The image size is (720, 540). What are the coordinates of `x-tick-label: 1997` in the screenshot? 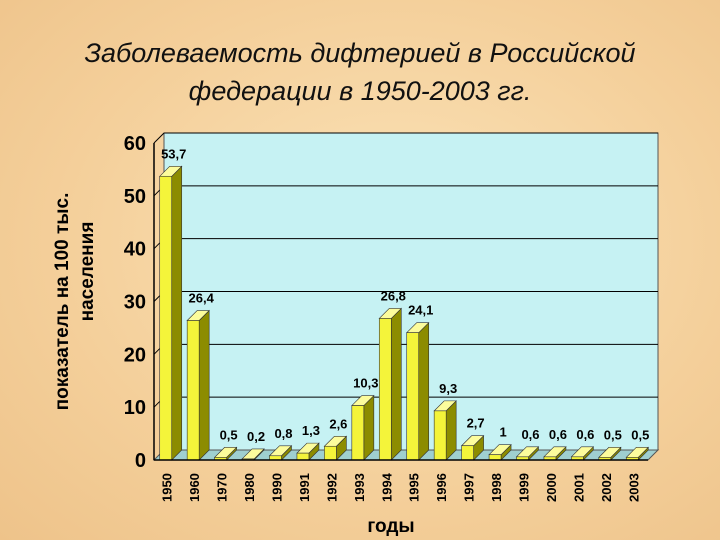 It's located at (469, 487).